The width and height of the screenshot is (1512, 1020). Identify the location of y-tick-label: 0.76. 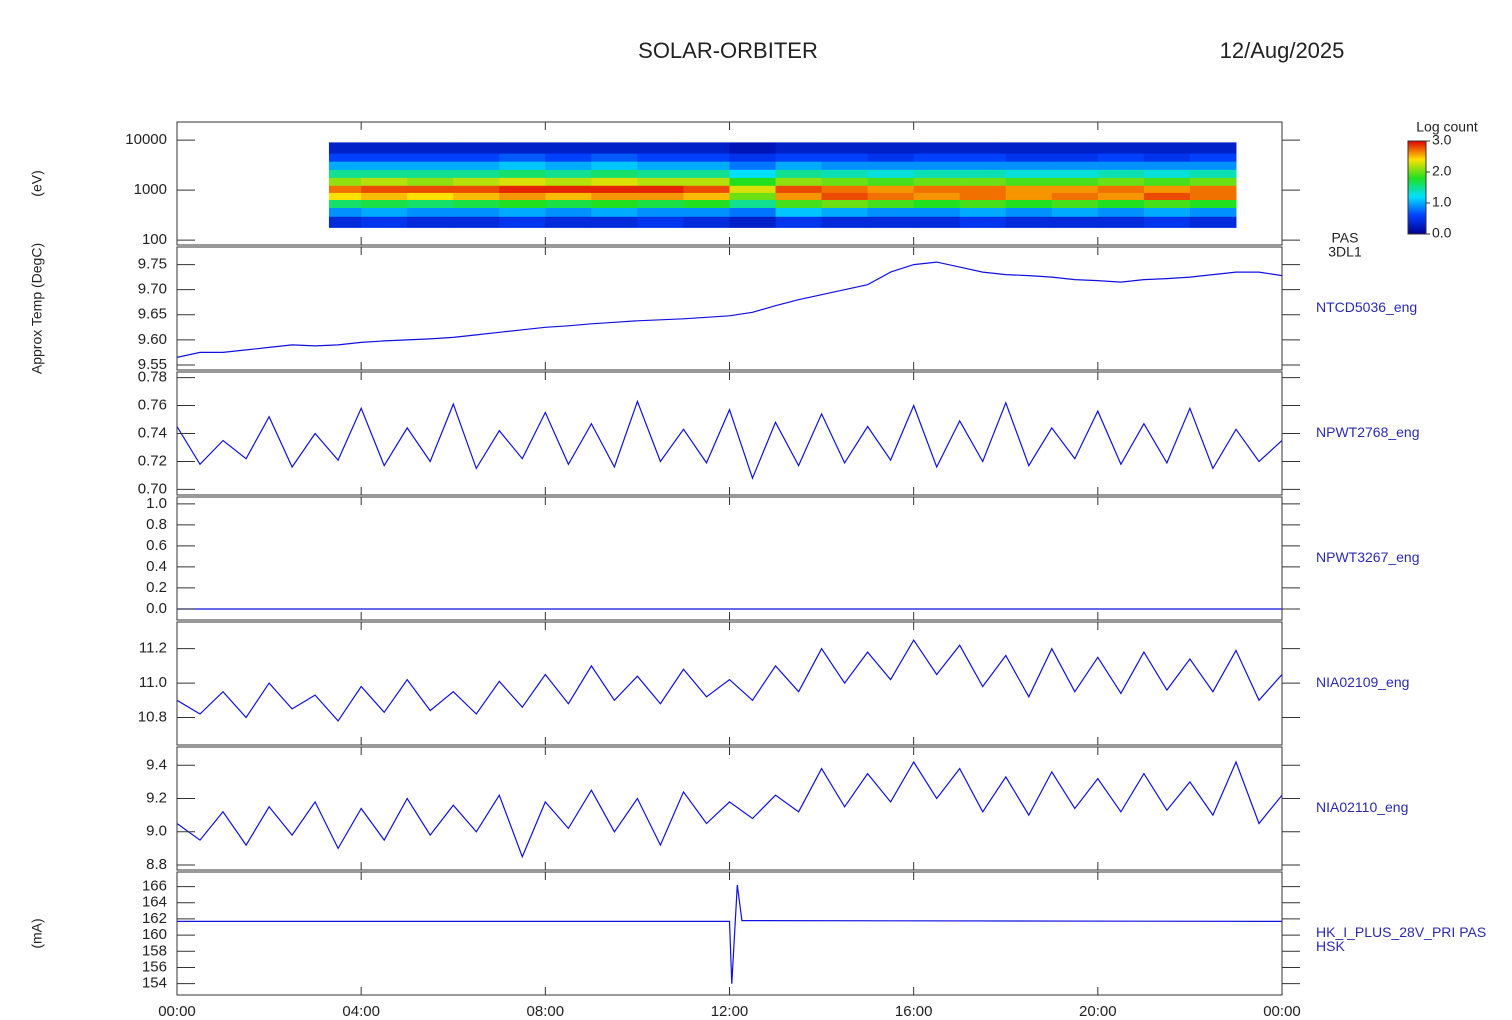
(152, 405).